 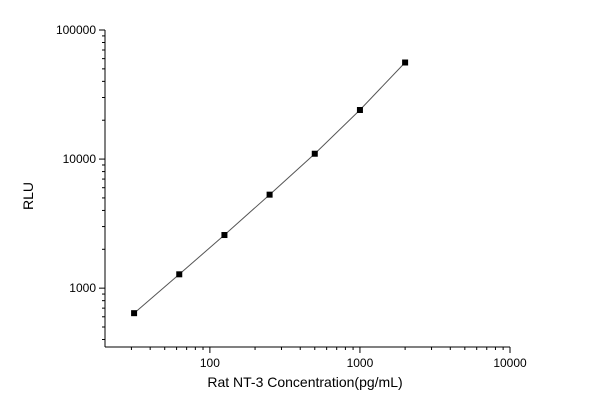 I want to click on y-tick-label: 1000, so click(x=82, y=288).